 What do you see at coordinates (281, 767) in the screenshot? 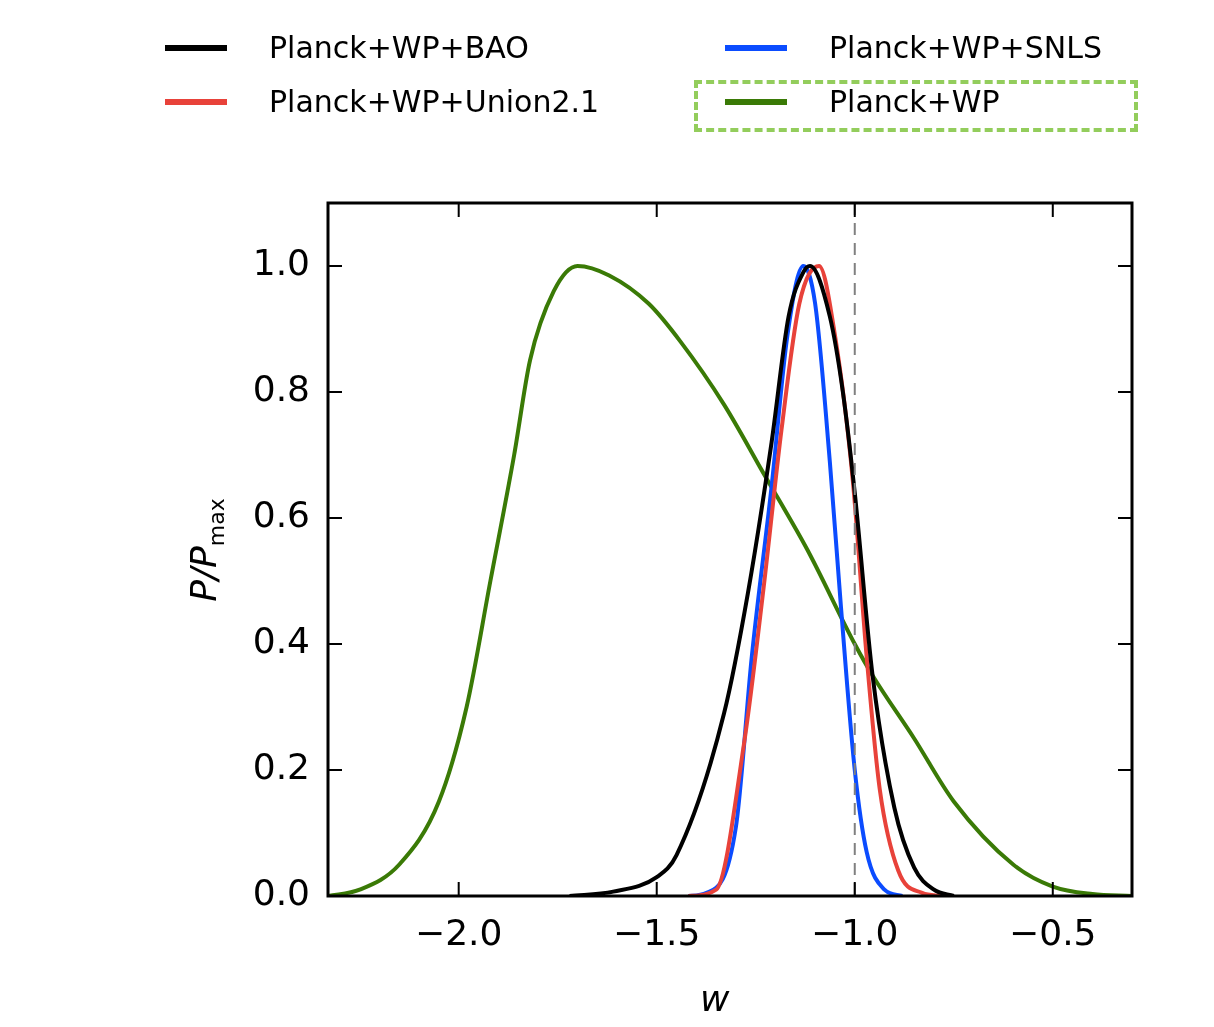
I see `y-tick-label: 0.2` at bounding box center [281, 767].